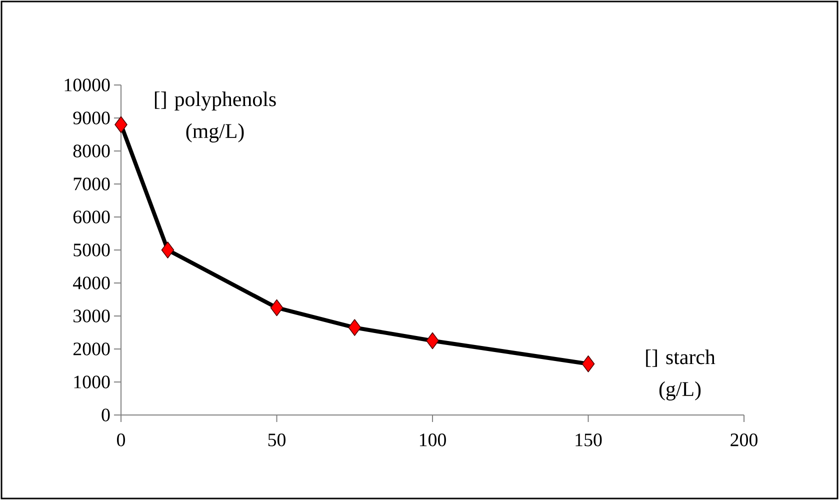 The image size is (839, 500). I want to click on y-tick-label: 9000, so click(91, 118).